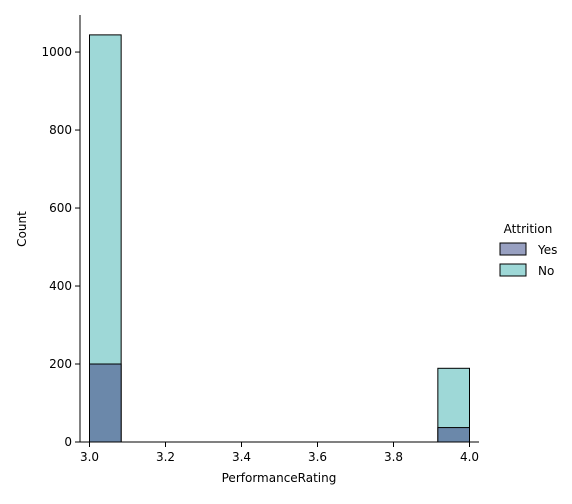 The height and width of the screenshot is (504, 572). What do you see at coordinates (393, 457) in the screenshot?
I see `x-tick-label: 3.8` at bounding box center [393, 457].